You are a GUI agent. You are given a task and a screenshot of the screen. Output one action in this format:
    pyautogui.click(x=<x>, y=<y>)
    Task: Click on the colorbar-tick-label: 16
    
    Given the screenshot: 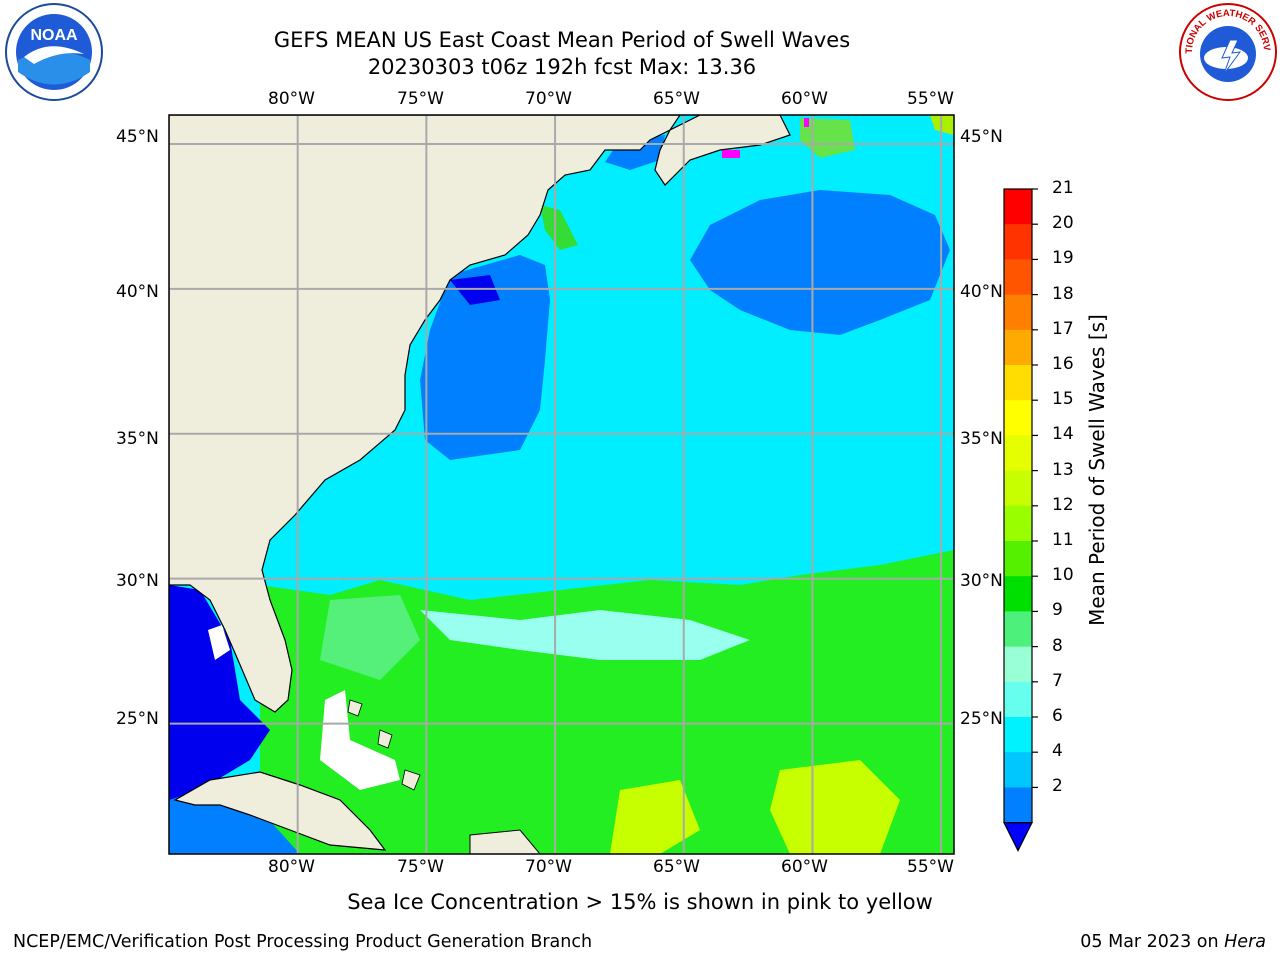 What is the action you would take?
    pyautogui.click(x=1063, y=364)
    